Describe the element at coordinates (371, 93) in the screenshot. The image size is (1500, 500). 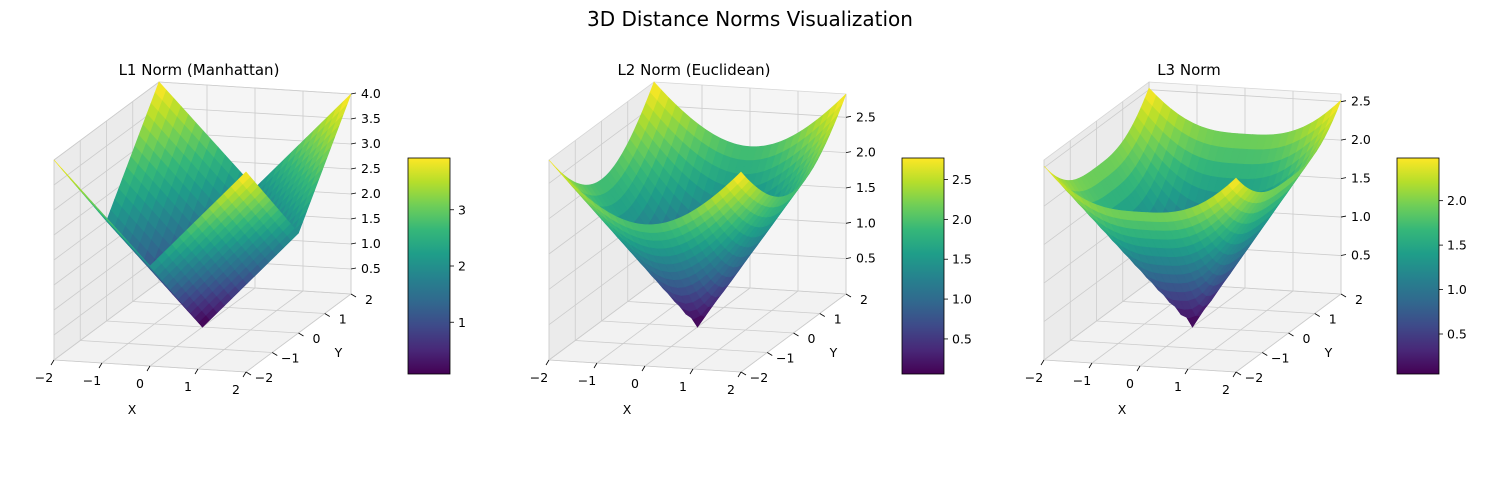
I see `z-tick-label: 4.0` at that location.